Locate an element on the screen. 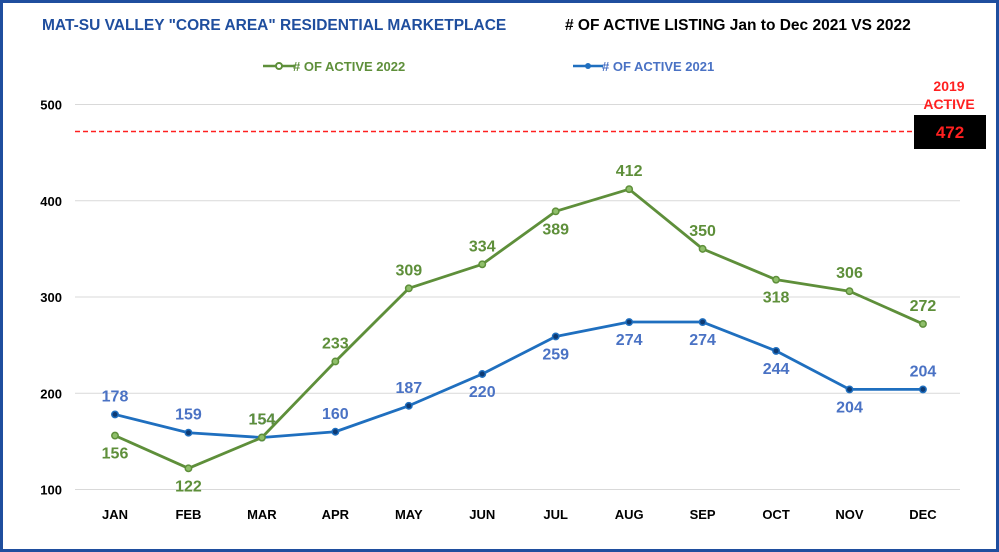 Image resolution: width=999 pixels, height=552 pixels. y-tick-label-500: 500 is located at coordinates (51, 105).